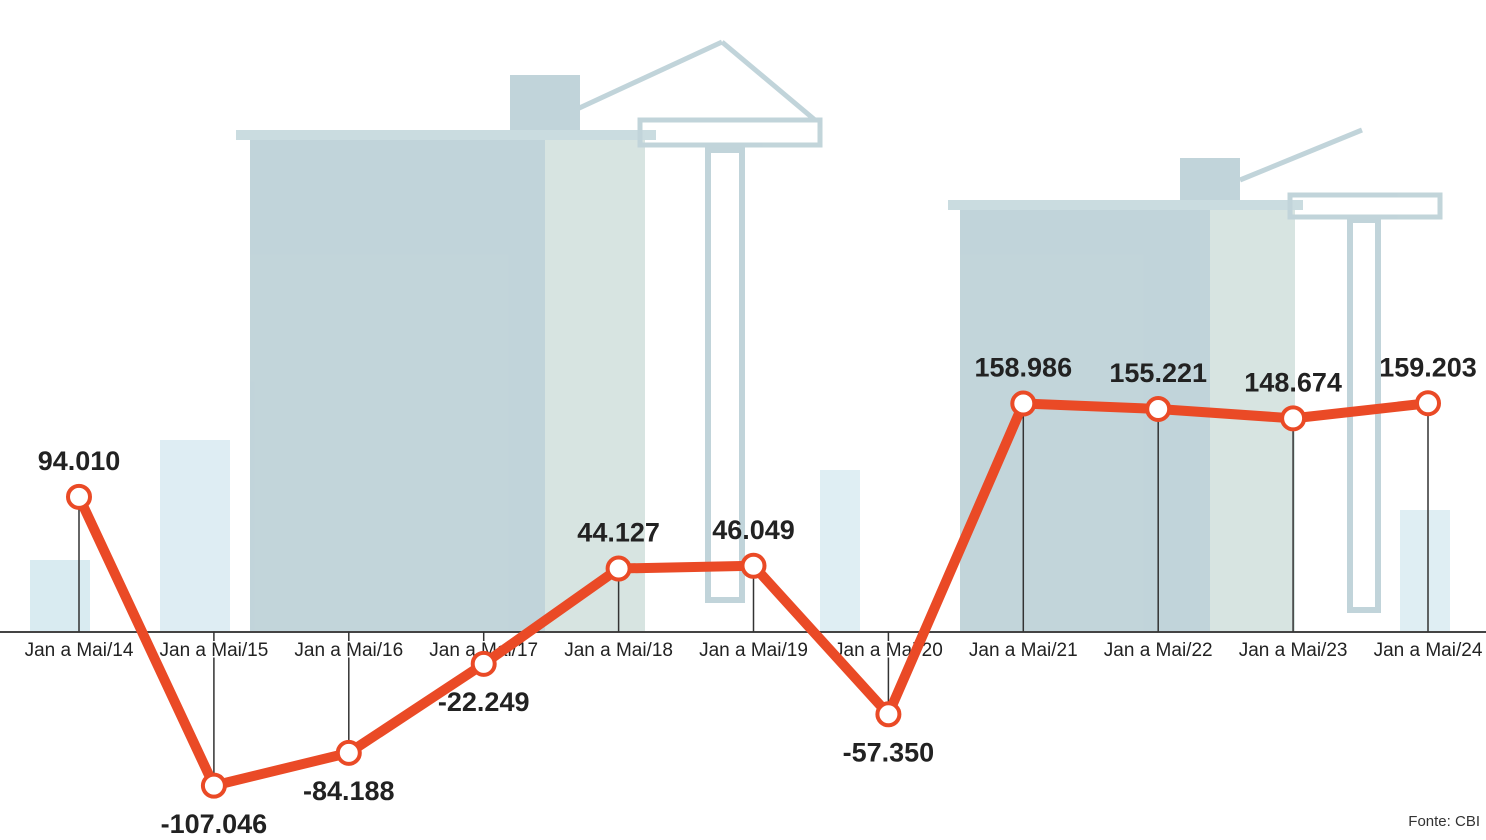 The height and width of the screenshot is (840, 1486). What do you see at coordinates (1444, 821) in the screenshot?
I see `source: Fonte: CBI` at bounding box center [1444, 821].